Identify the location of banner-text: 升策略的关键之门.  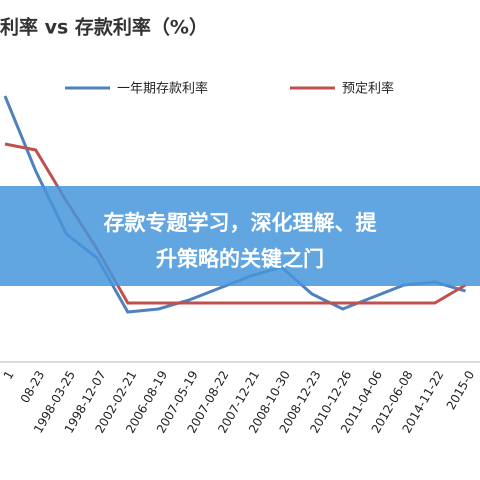
(240, 259).